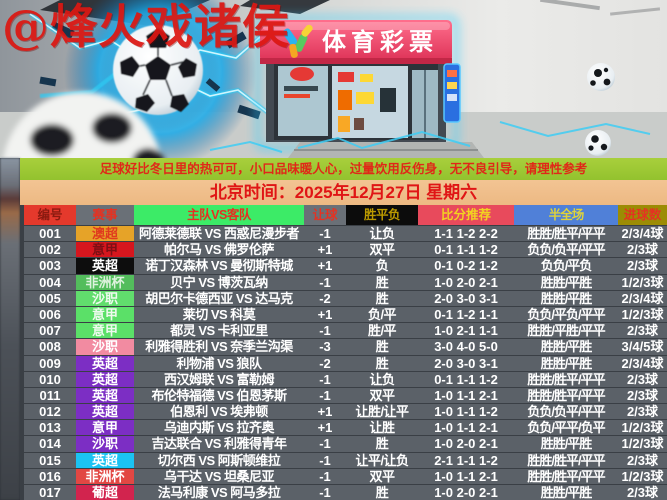  I want to click on lottery-logo-icon, so click(297, 41).